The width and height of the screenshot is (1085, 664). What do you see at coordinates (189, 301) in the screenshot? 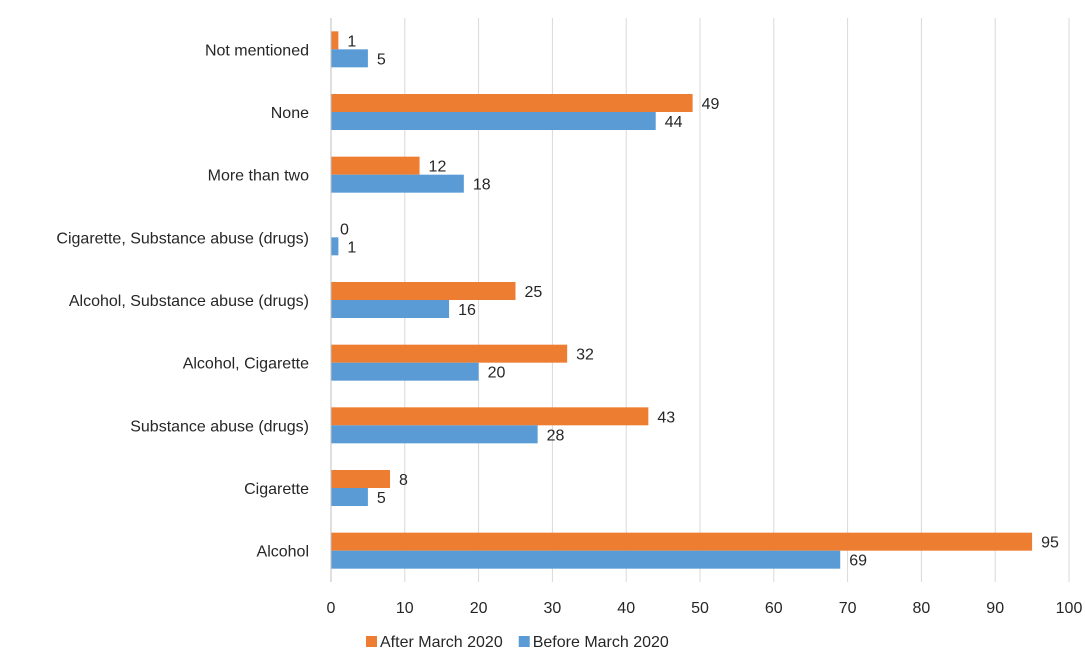
I see `category-label: Alcohol, Substance abuse (drugs)` at bounding box center [189, 301].